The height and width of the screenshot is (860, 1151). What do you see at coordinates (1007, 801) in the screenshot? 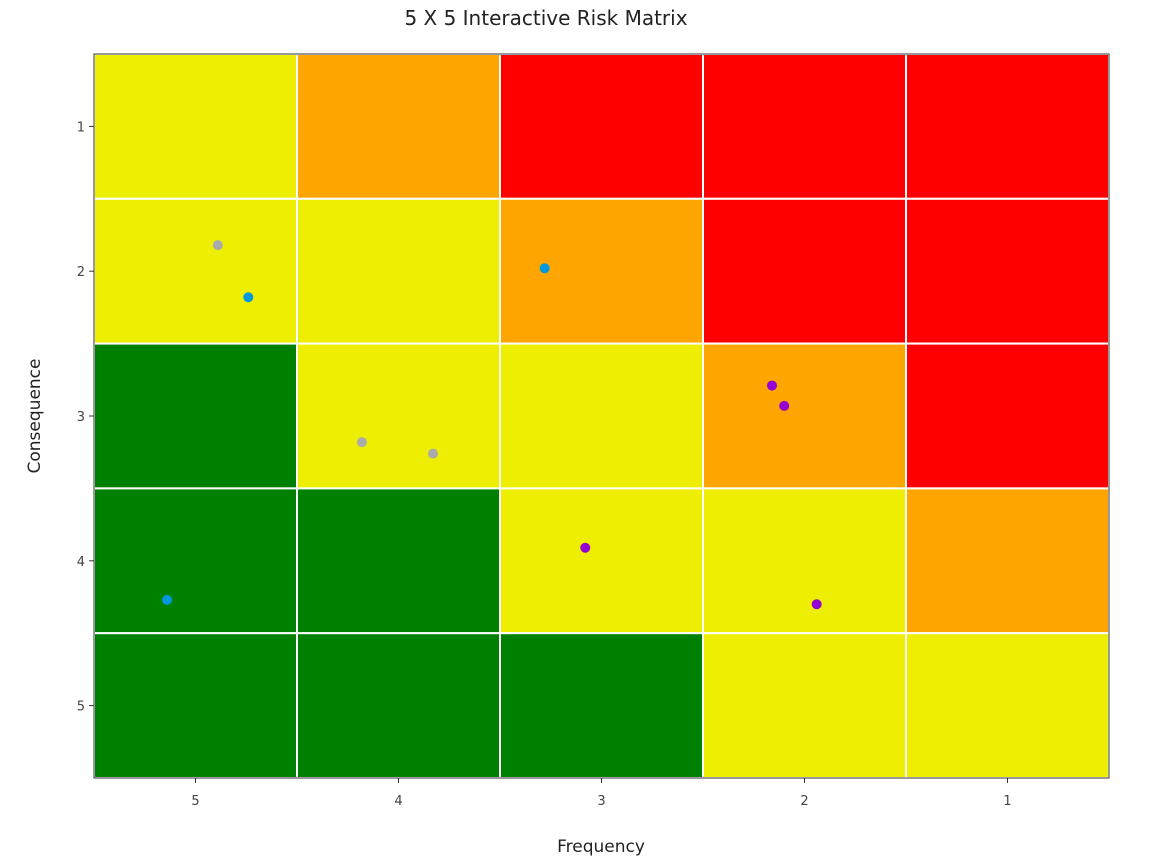
I see `x-tick-label: 1` at bounding box center [1007, 801].